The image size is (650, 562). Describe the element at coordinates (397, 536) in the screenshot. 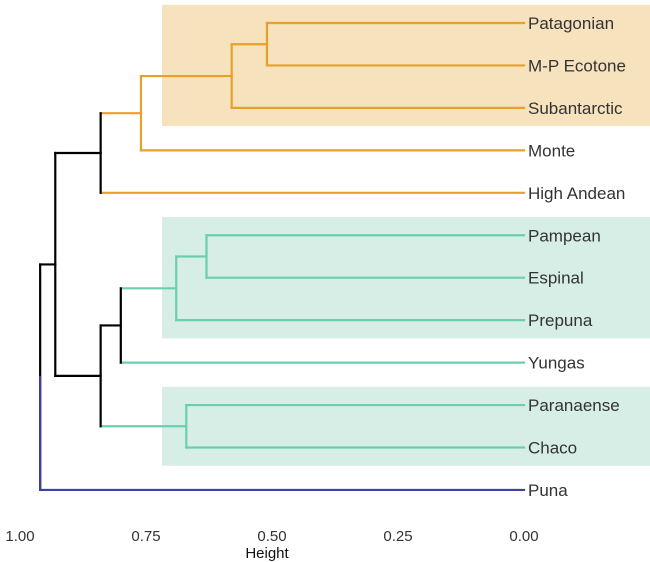

I see `x-tick-label-0-25: 0.25` at that location.